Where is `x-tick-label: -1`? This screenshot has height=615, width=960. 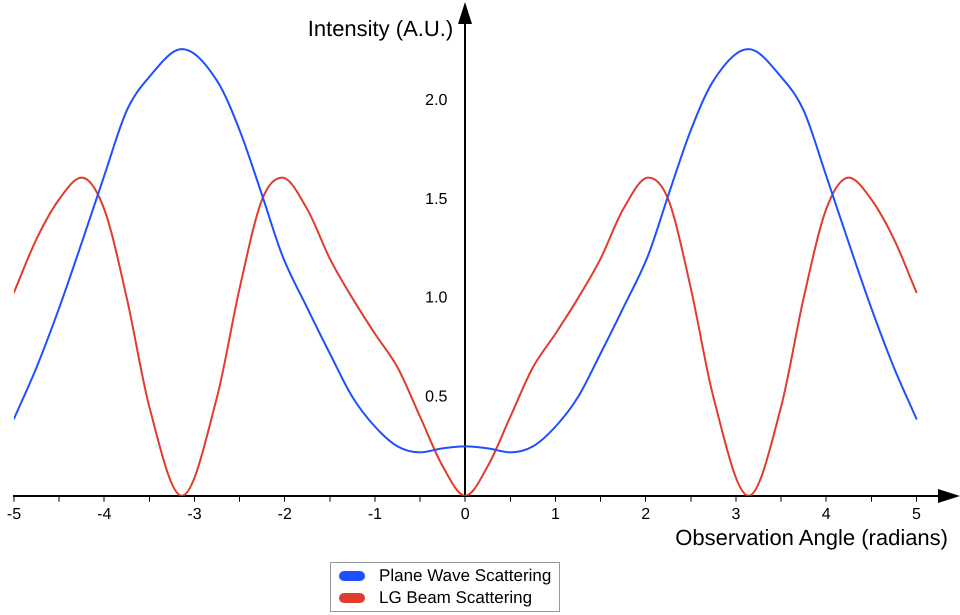 x-tick-label: -1 is located at coordinates (375, 514).